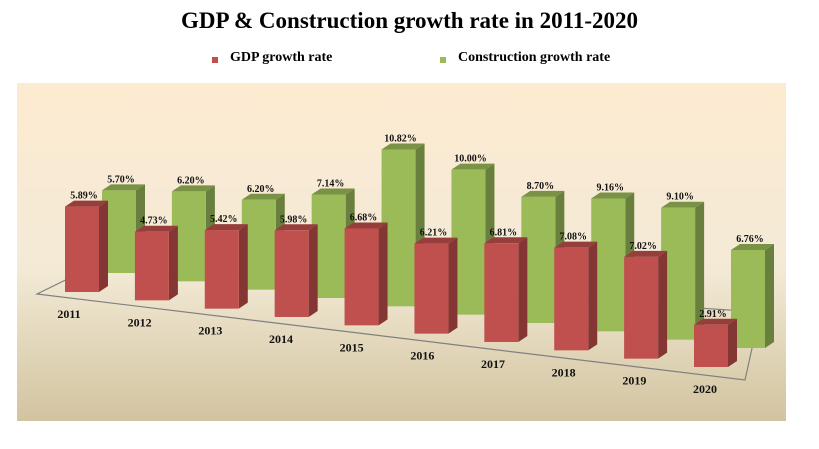 The image size is (819, 449). Describe the element at coordinates (140, 322) in the screenshot. I see `x-tick-label: 2012` at that location.